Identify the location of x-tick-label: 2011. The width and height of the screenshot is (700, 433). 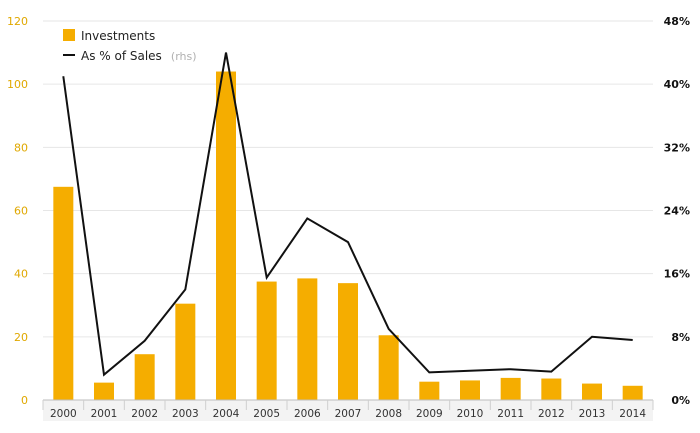
(510, 414).